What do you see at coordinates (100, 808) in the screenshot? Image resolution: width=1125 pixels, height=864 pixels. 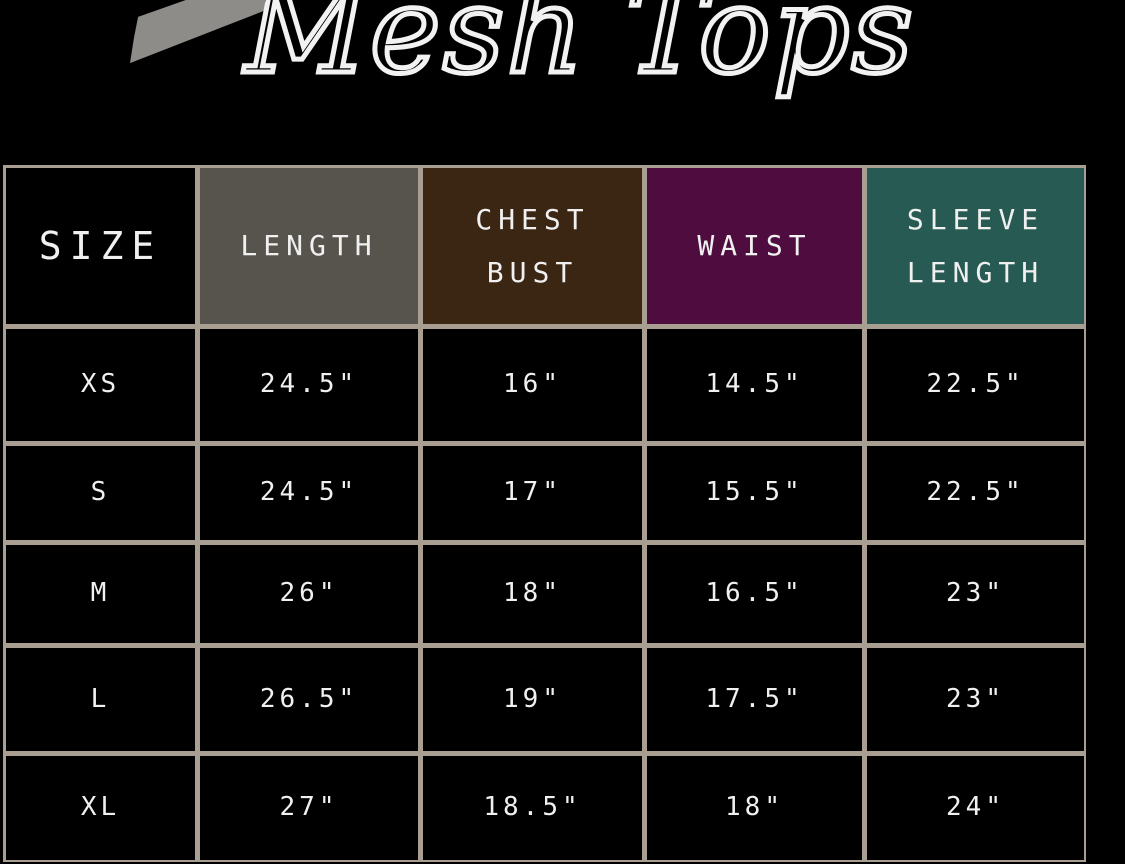 I see `size-label: XL` at bounding box center [100, 808].